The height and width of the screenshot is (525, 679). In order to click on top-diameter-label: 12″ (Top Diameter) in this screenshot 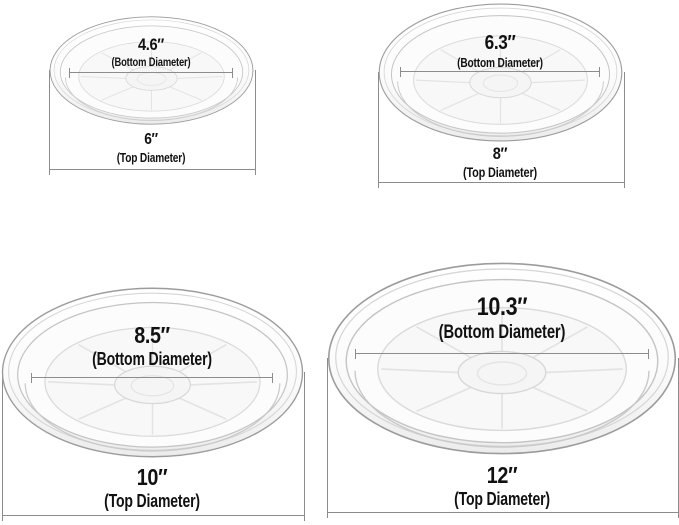, I will do `click(502, 485)`.